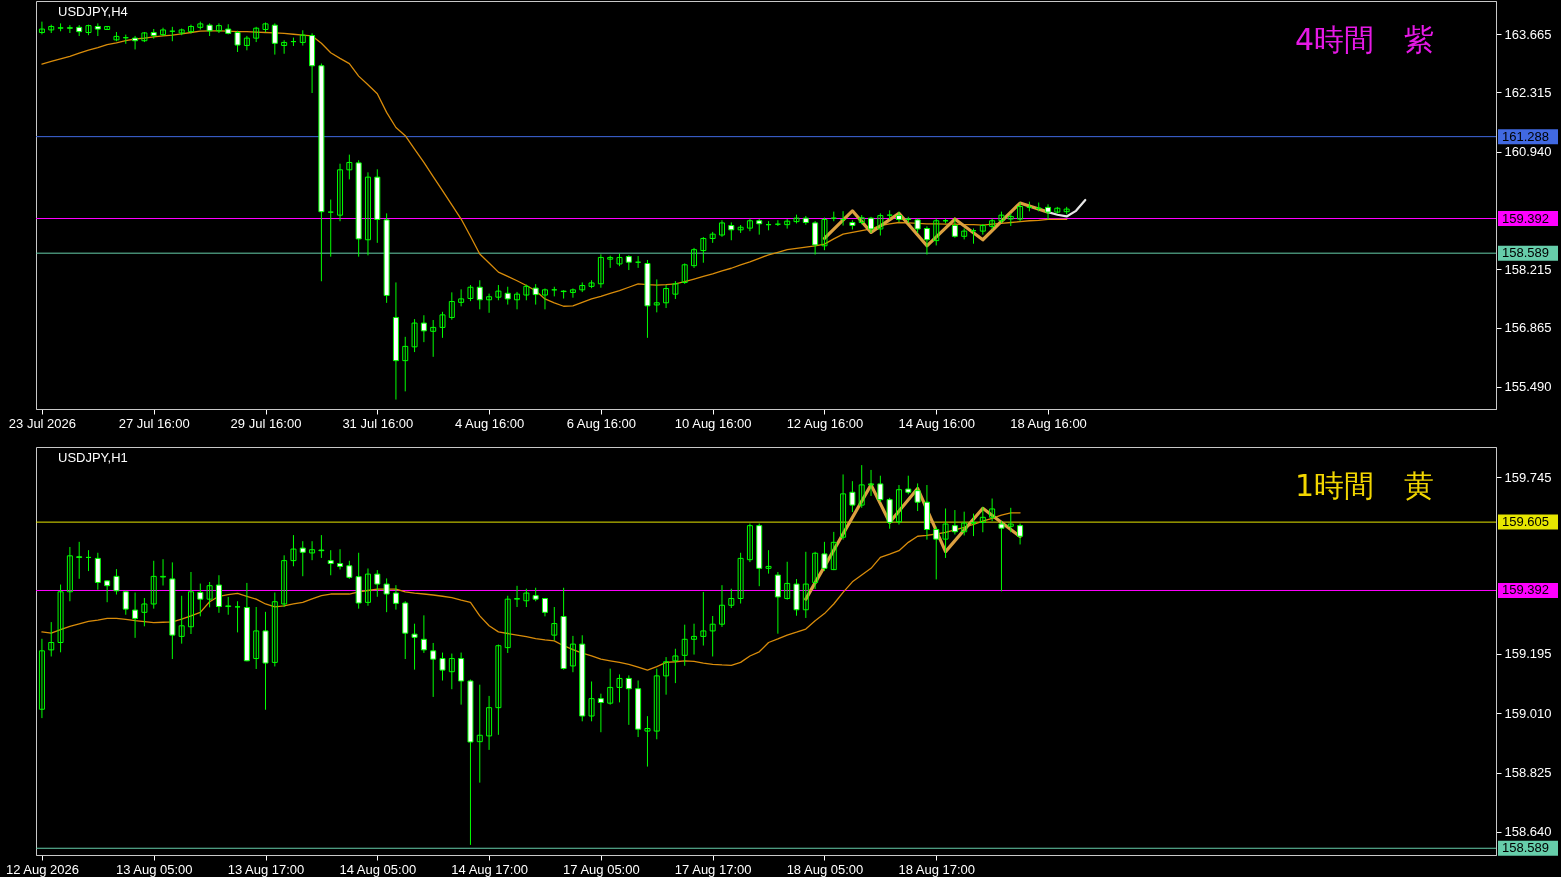 This screenshot has width=1567, height=883. Describe the element at coordinates (1528, 772) in the screenshot. I see `y-tick-label: 158.825` at that location.